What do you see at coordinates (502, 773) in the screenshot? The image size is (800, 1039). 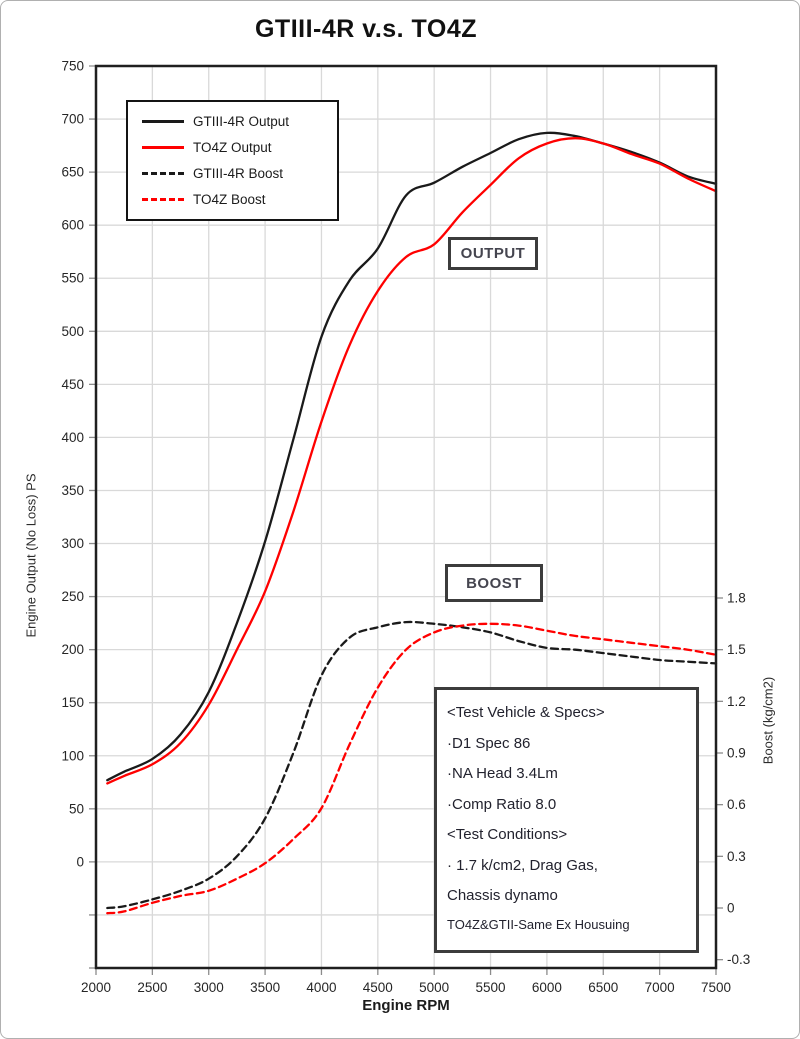 I see `spec-line: ·NA Head 3.4Lm` at bounding box center [502, 773].